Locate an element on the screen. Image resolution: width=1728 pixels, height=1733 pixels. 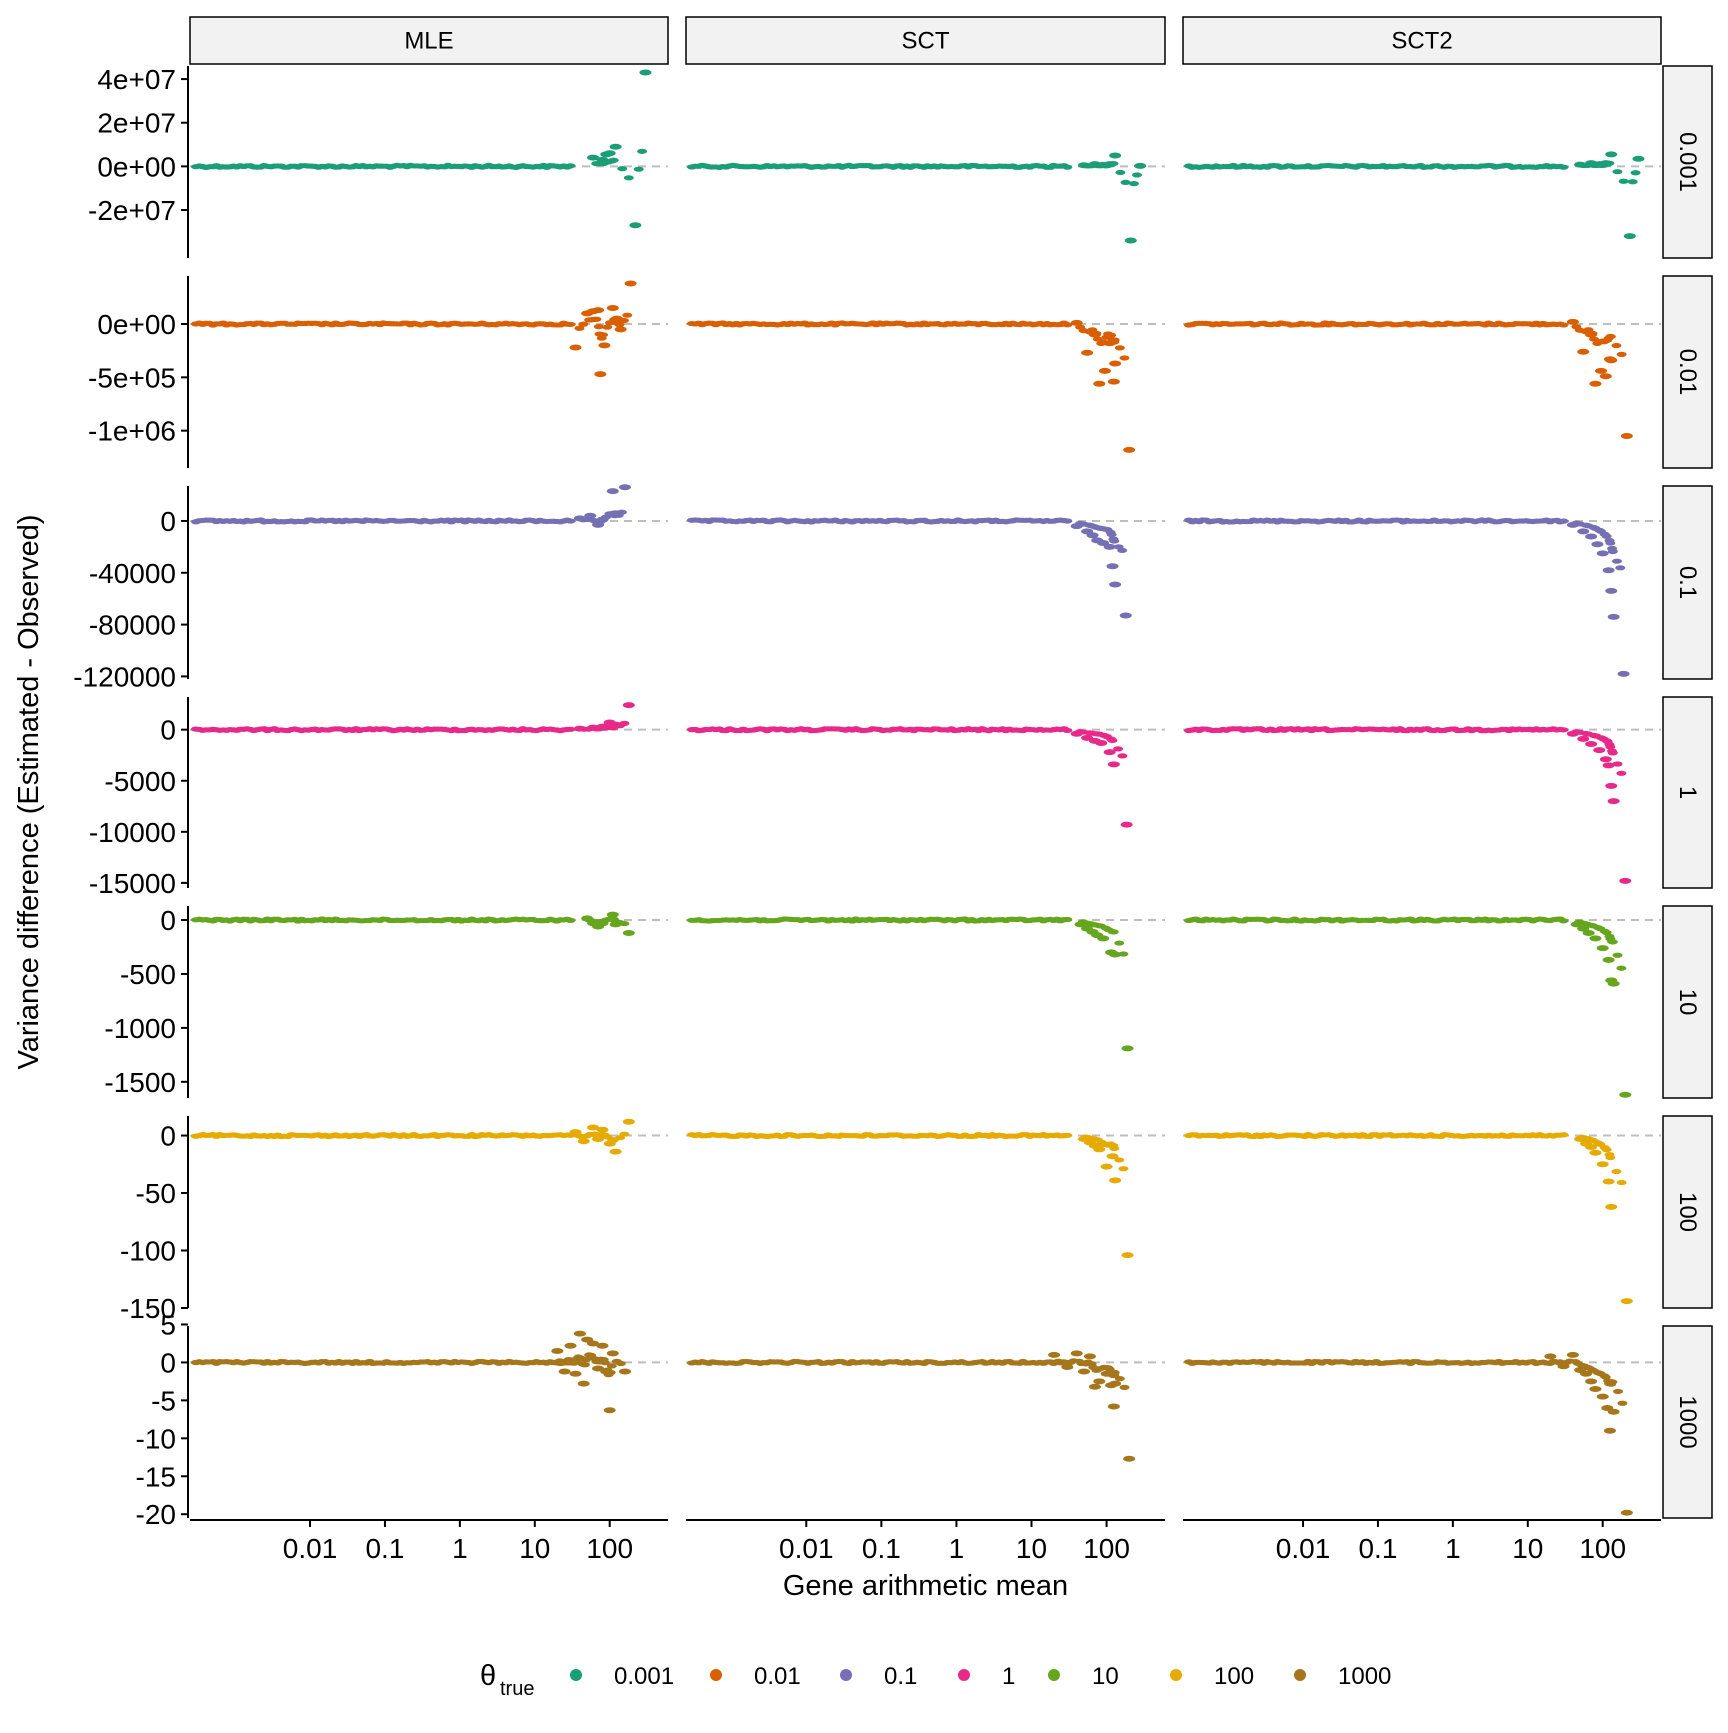
row-strip-label: 0.001 is located at coordinates (1687, 162).